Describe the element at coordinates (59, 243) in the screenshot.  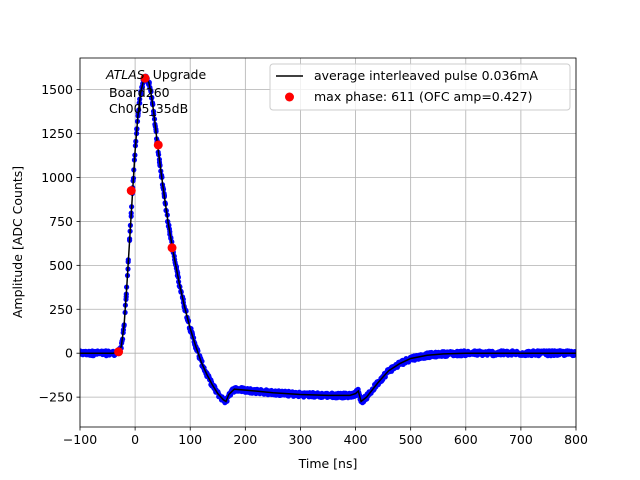
I see `y-axis: −250 0 250 500 750 1000 1250 1500` at that location.